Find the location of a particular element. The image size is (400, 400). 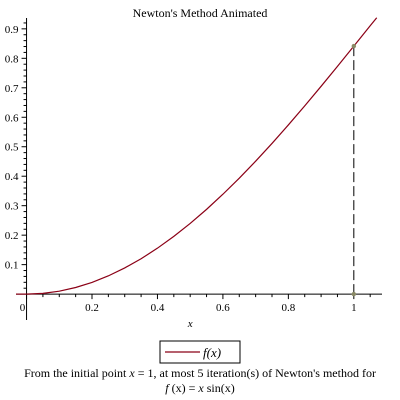

y-tick-label: 0.5 is located at coordinates (12, 148).